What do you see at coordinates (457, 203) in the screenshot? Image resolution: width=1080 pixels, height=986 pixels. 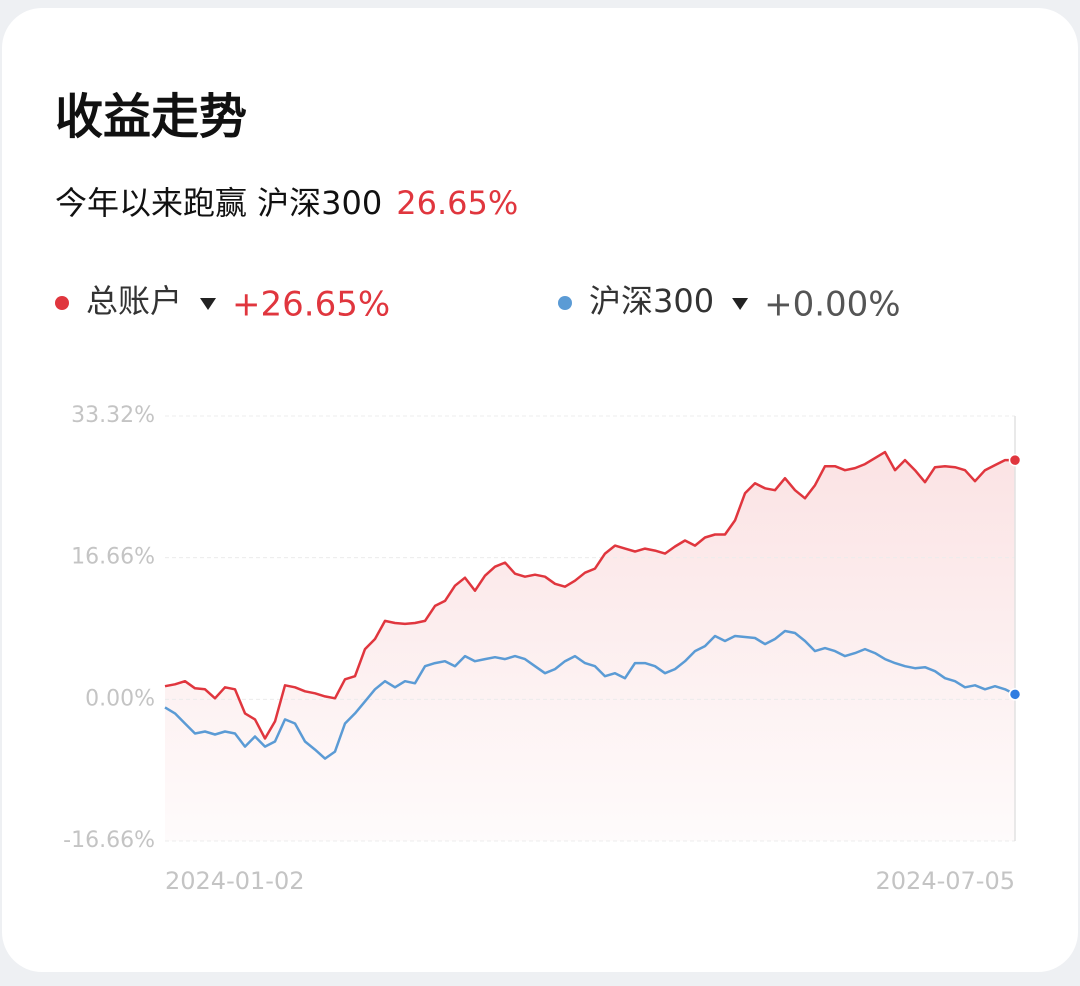 I see `subtitle-value: 26.65%` at bounding box center [457, 203].